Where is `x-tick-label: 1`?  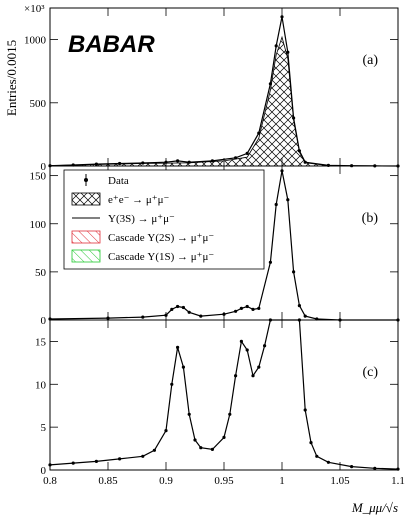 x-tick-label: 1 is located at coordinates (282, 481).